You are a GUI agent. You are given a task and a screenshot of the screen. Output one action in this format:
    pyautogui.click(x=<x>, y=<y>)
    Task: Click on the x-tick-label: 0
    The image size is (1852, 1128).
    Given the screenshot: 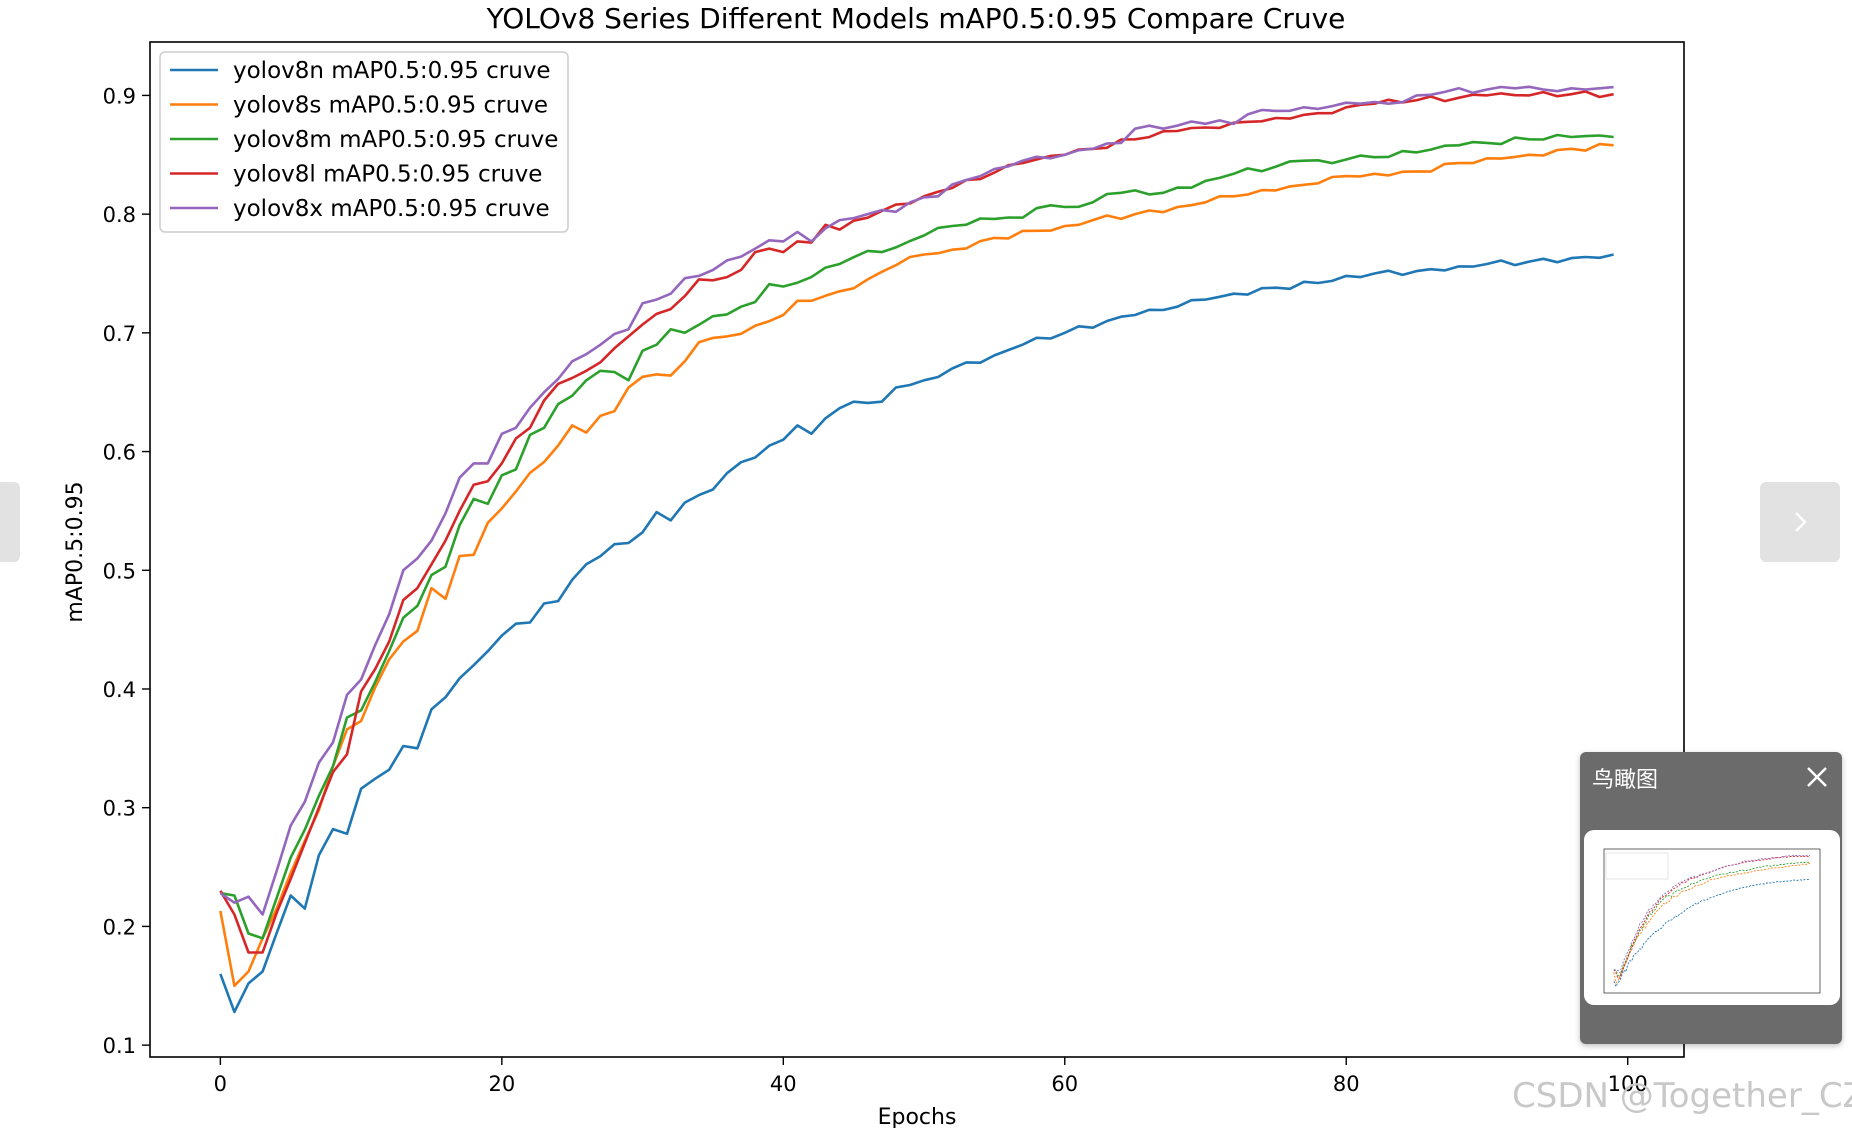 What is the action you would take?
    pyautogui.click(x=220, y=1084)
    